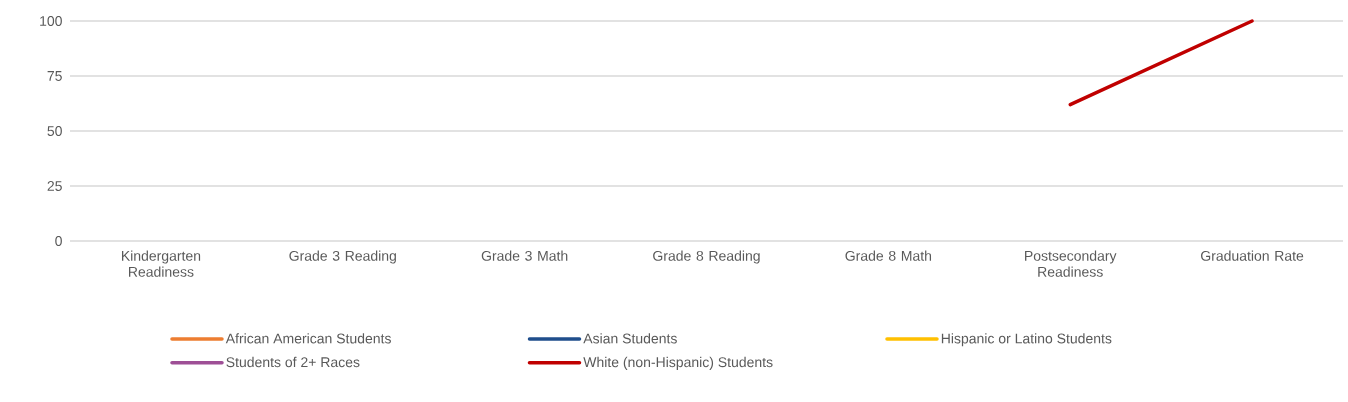  Describe the element at coordinates (51, 21) in the screenshot. I see `y-tick-label: 100` at that location.